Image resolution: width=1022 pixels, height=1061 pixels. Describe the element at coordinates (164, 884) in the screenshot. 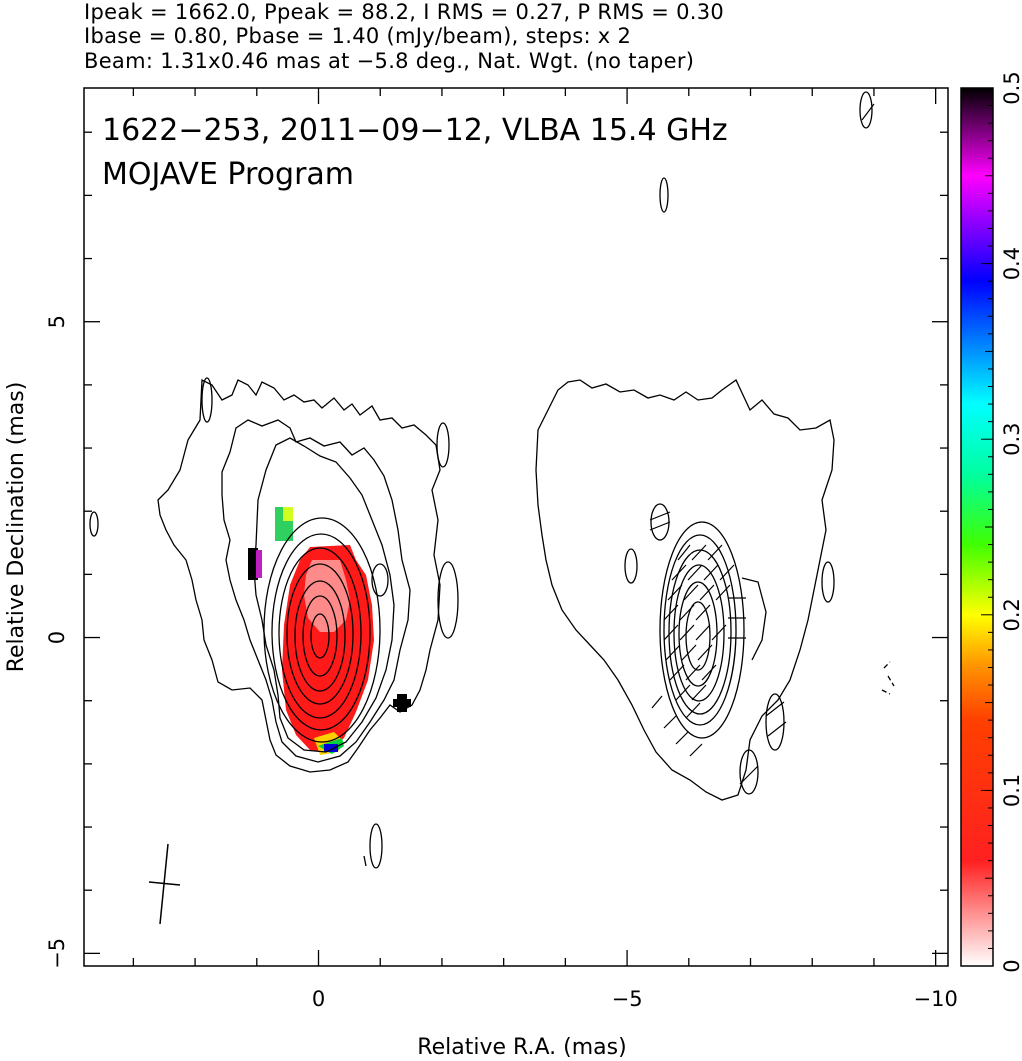

I see `beam-symbol` at that location.